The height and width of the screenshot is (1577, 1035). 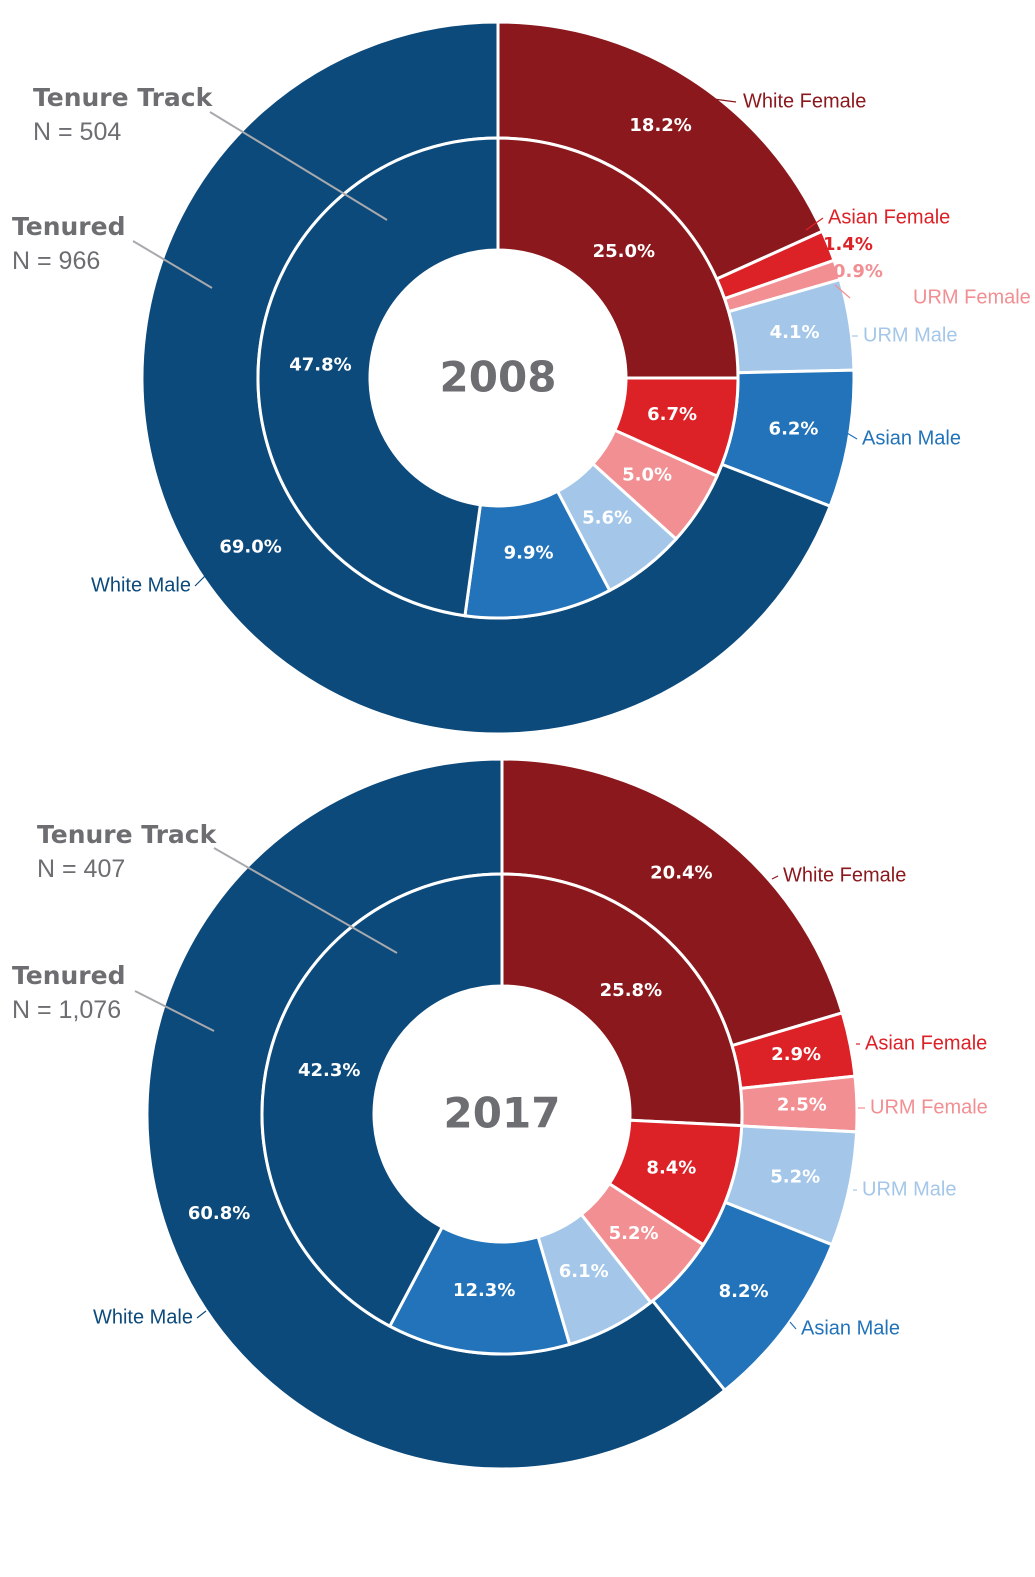 I want to click on pct-label-2017-tenured-urm-male: 5.2%, so click(x=795, y=1177).